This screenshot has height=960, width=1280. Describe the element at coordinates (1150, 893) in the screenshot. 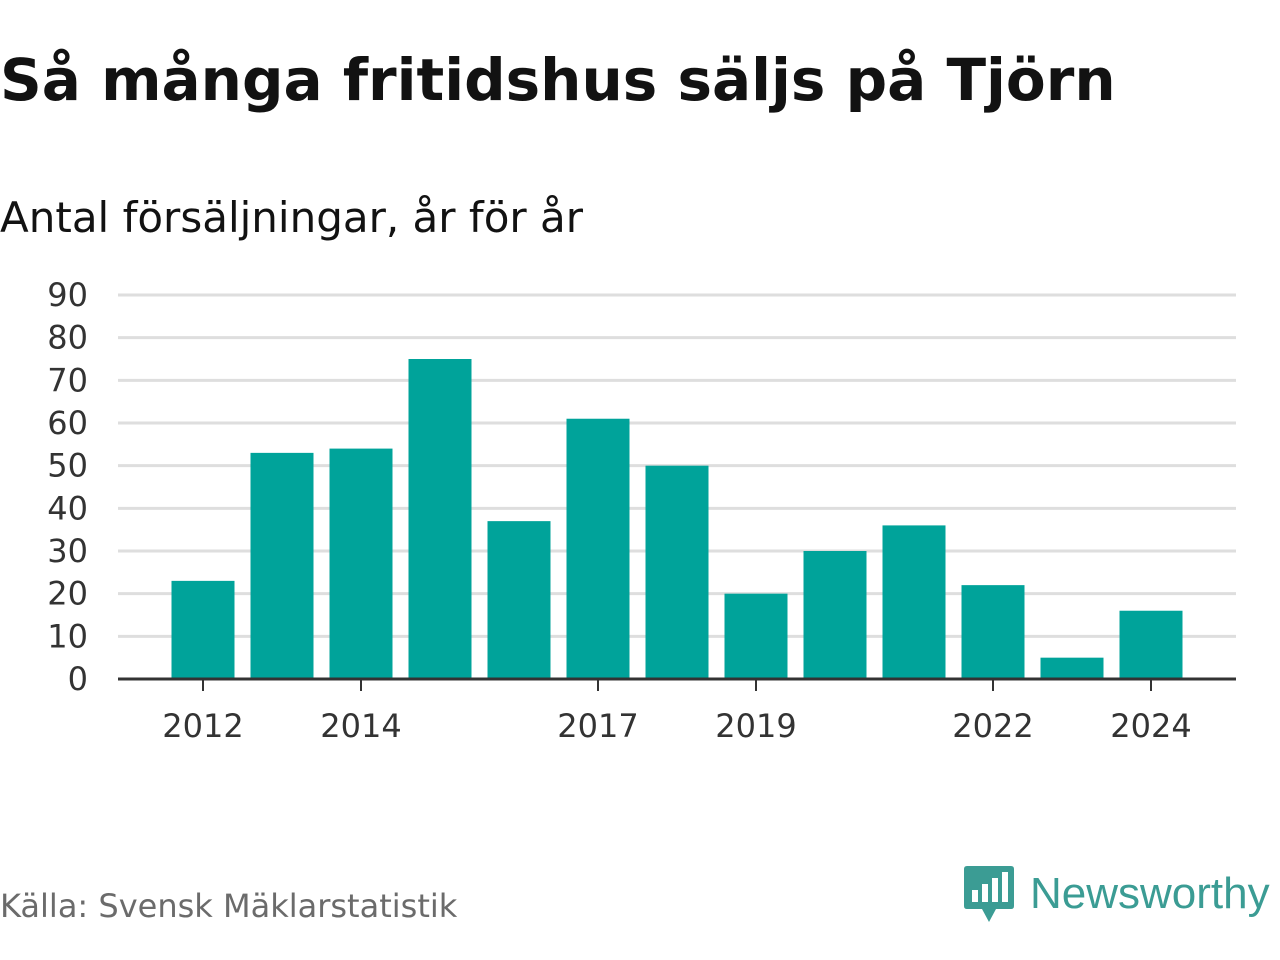

I see `brand-name: Newsworthy` at that location.